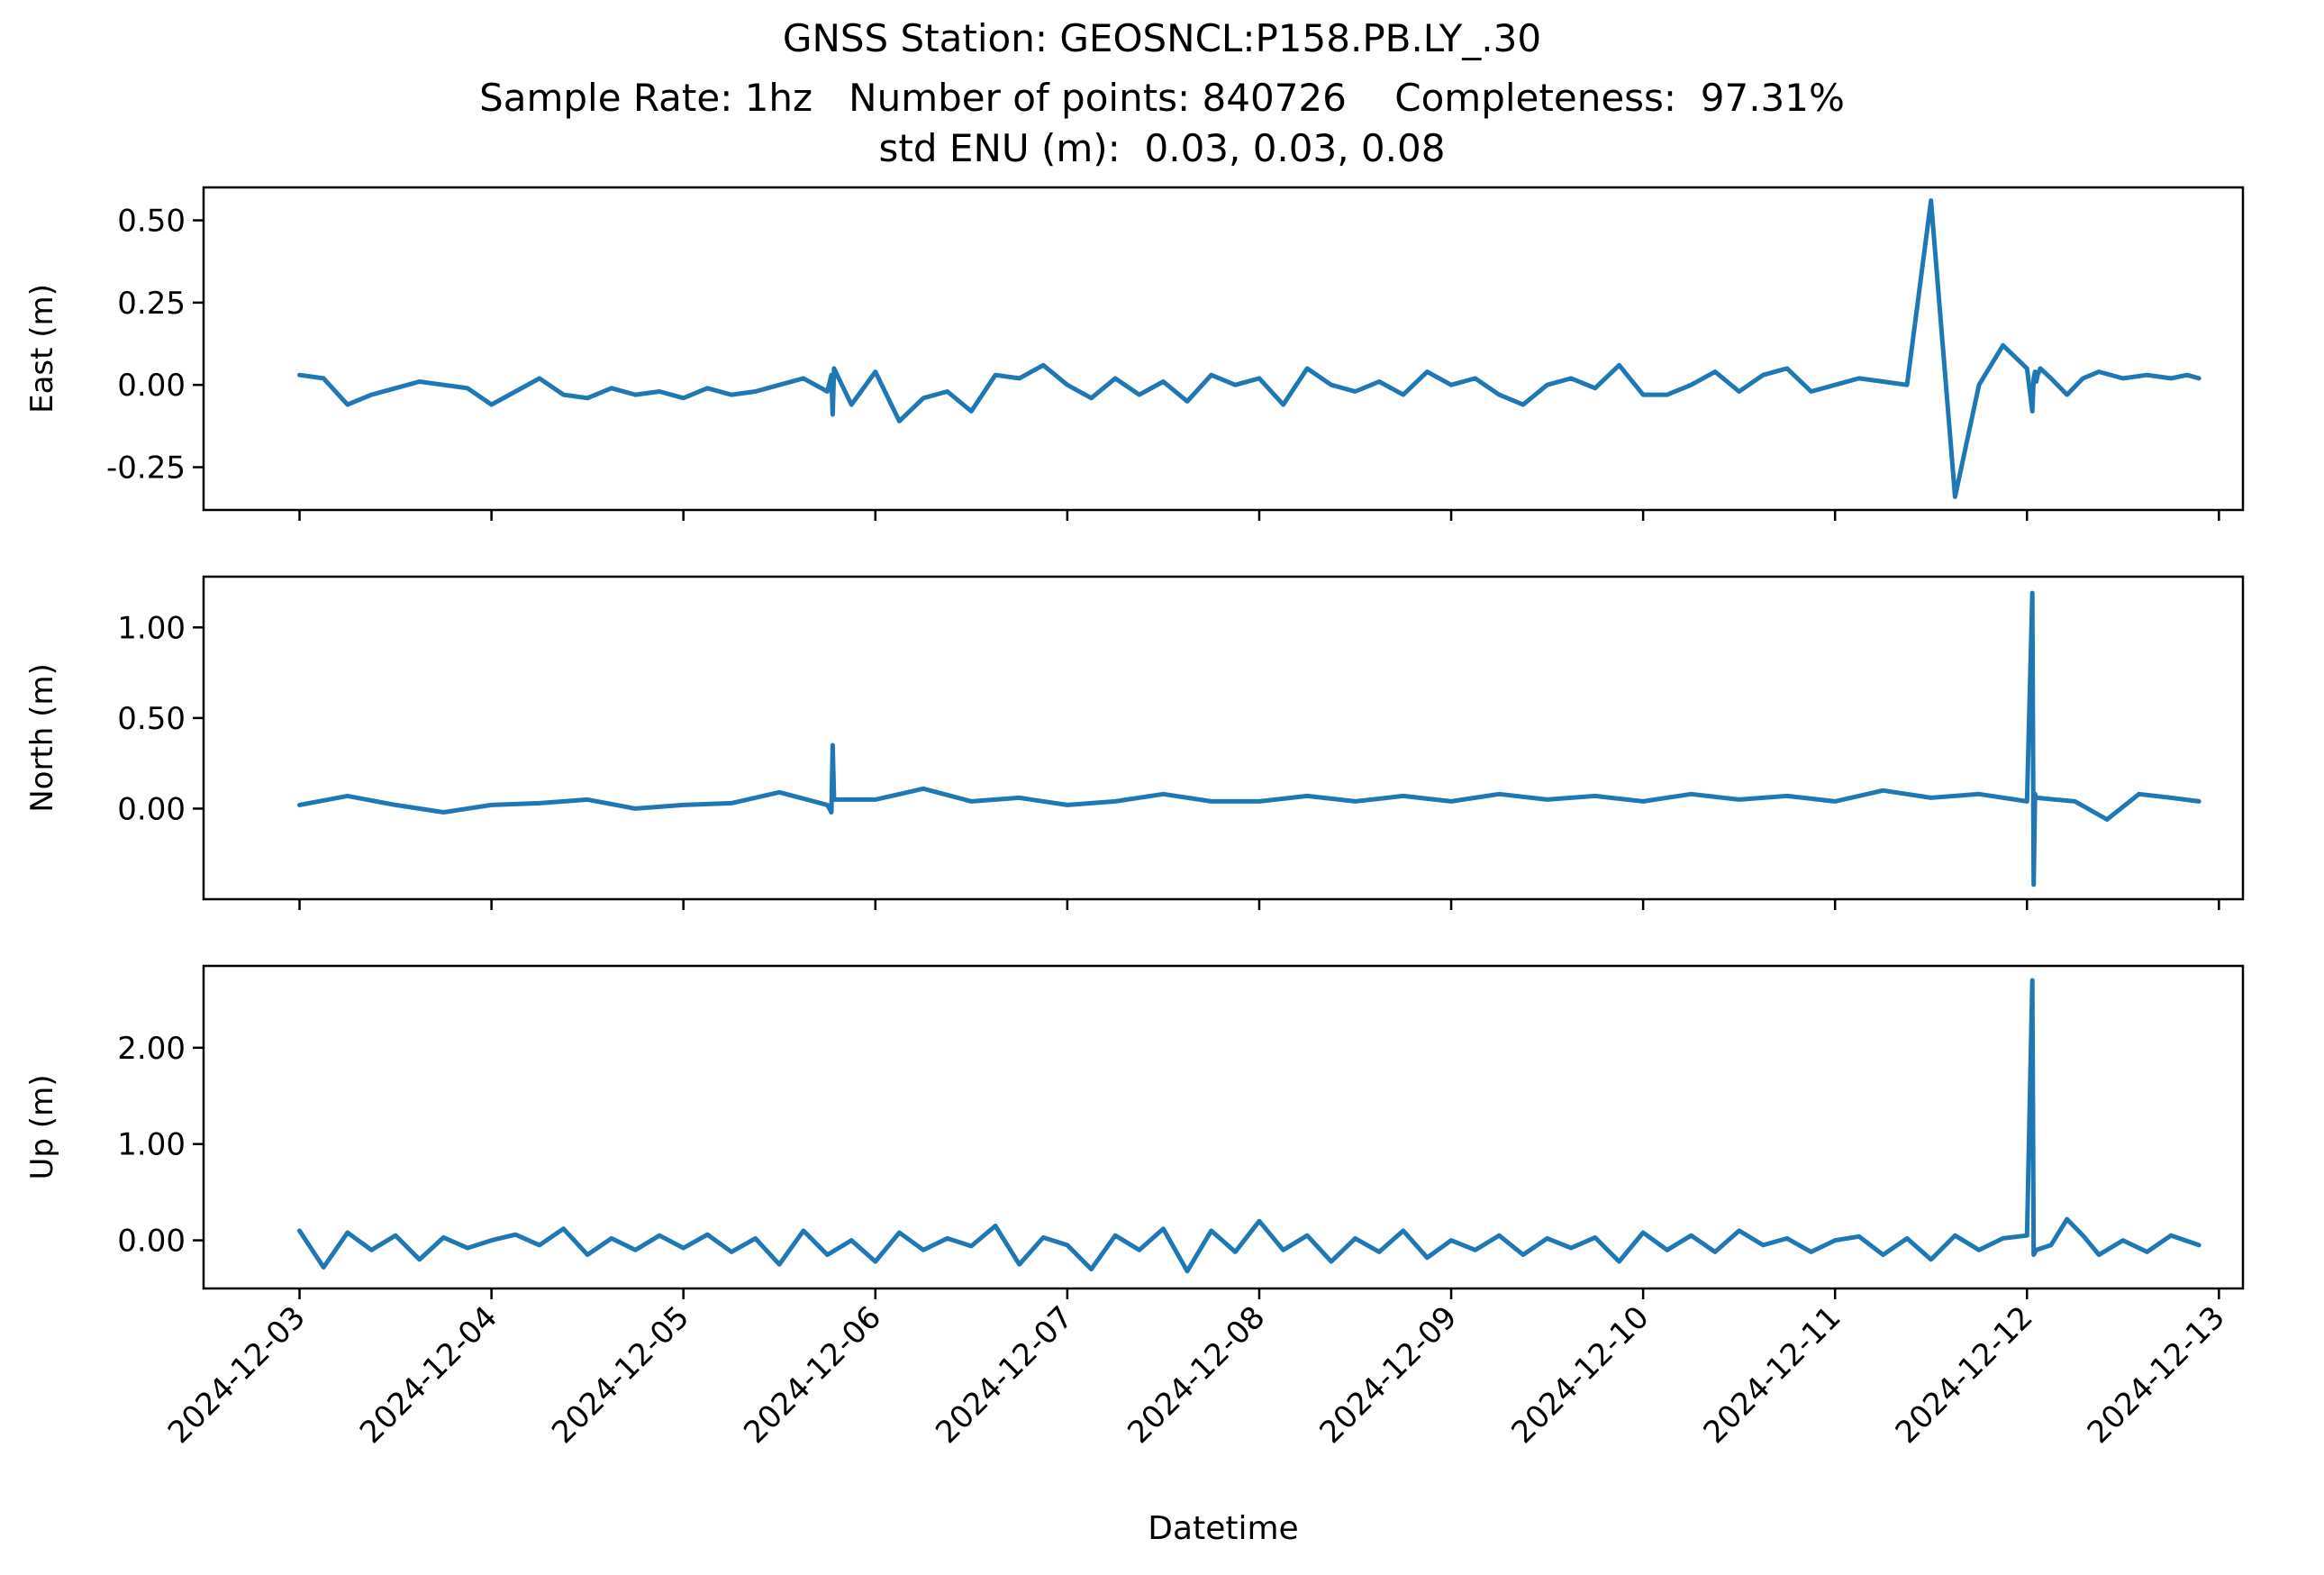  What do you see at coordinates (1388, 1375) in the screenshot?
I see `x-tick-label: 2024-12-09` at bounding box center [1388, 1375].